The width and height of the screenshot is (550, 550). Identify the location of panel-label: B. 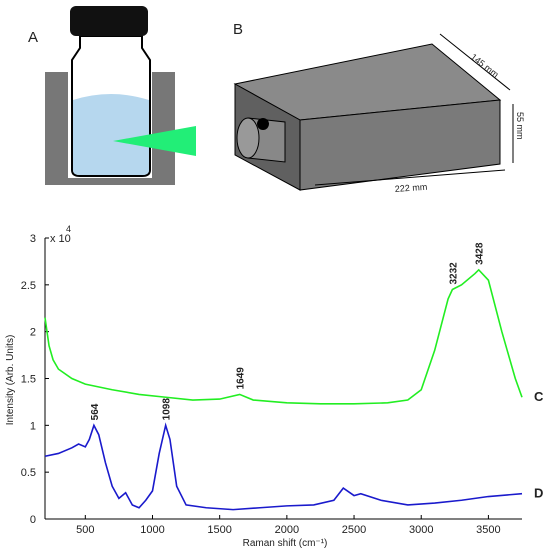
(238, 29).